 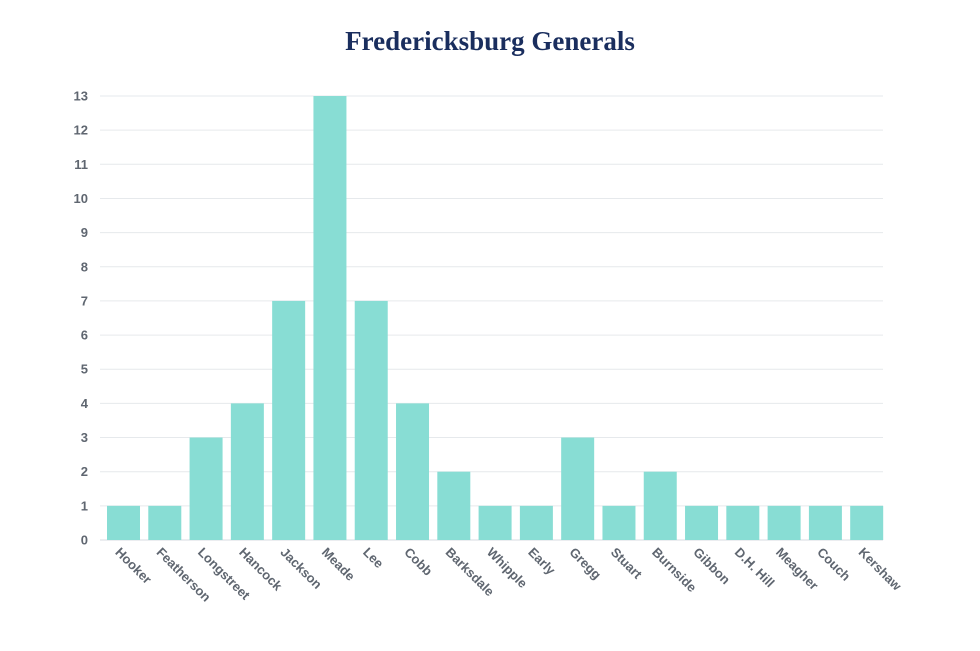 What do you see at coordinates (84, 505) in the screenshot?
I see `y-tick-label: 1` at bounding box center [84, 505].